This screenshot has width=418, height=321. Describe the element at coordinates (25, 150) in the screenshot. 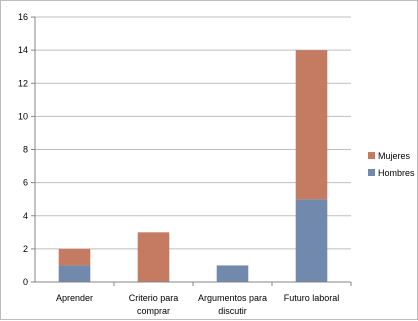

I see `y-tick-label: 8` at that location.